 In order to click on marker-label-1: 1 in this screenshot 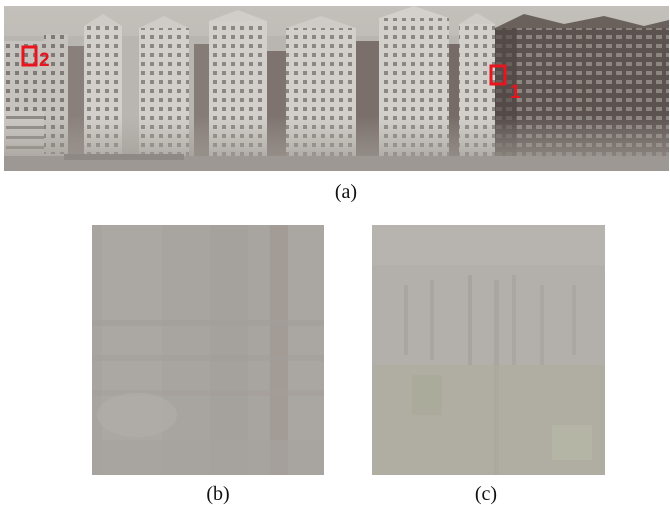, I will do `click(515, 92)`.